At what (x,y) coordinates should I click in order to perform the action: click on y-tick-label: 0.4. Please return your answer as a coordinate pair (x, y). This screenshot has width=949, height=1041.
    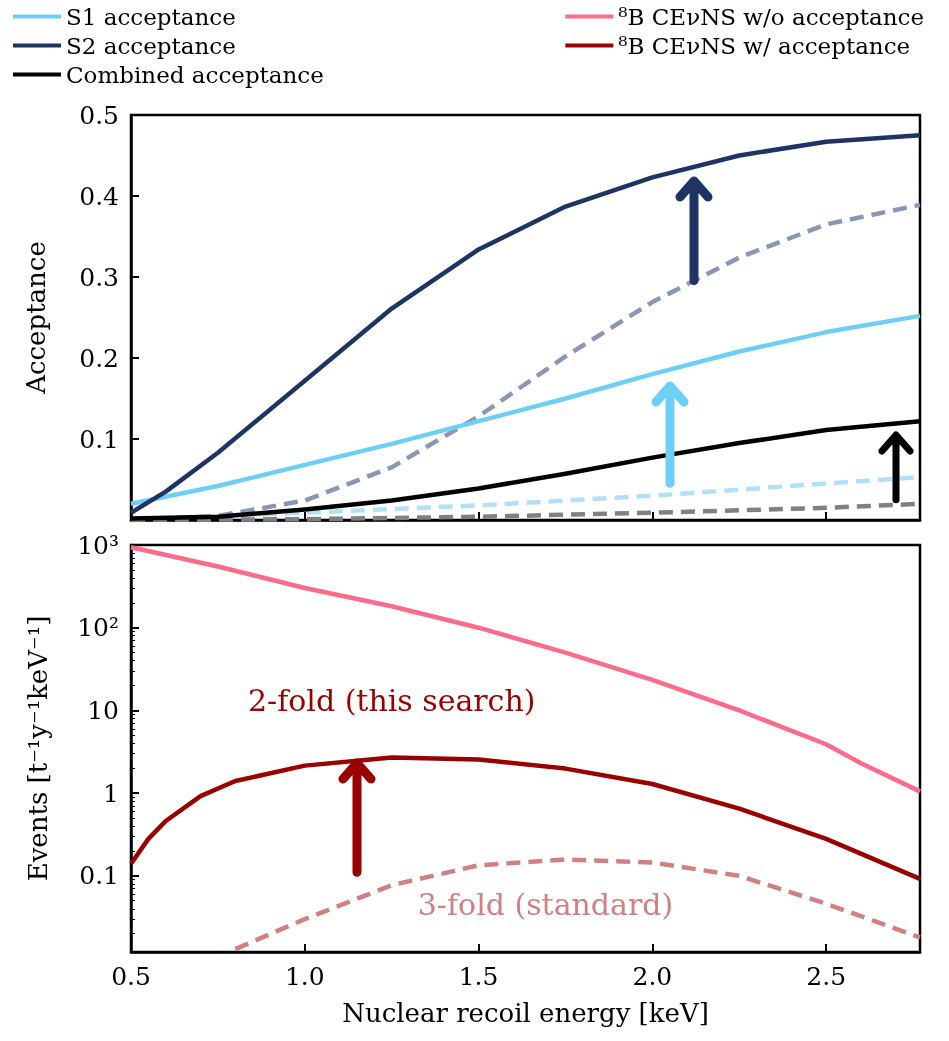
    Looking at the image, I should click on (99, 196).